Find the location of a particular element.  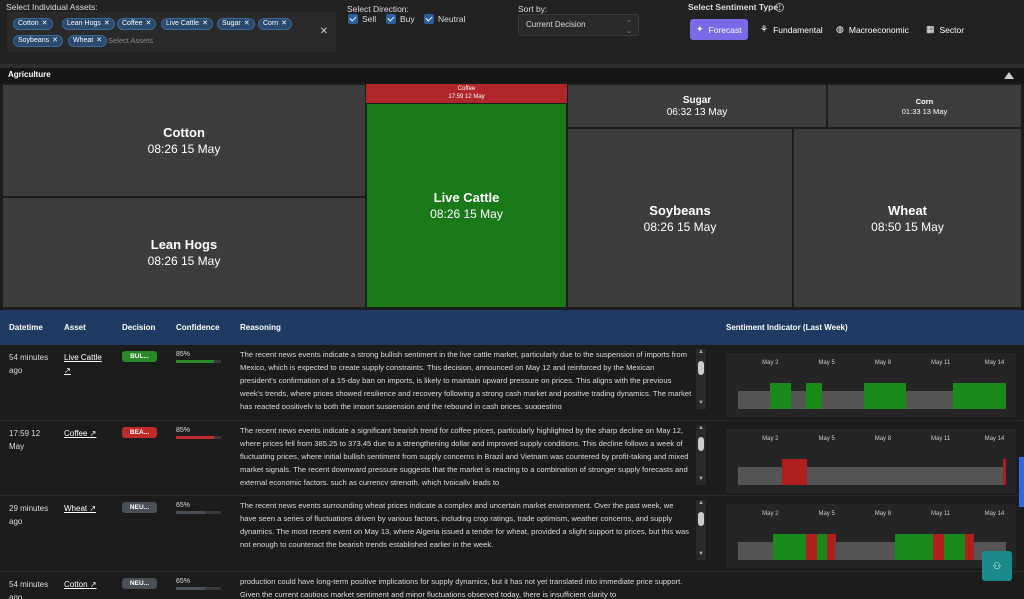

treemap-tile-corn: Corn 01:33 13 May is located at coordinates (924, 106).